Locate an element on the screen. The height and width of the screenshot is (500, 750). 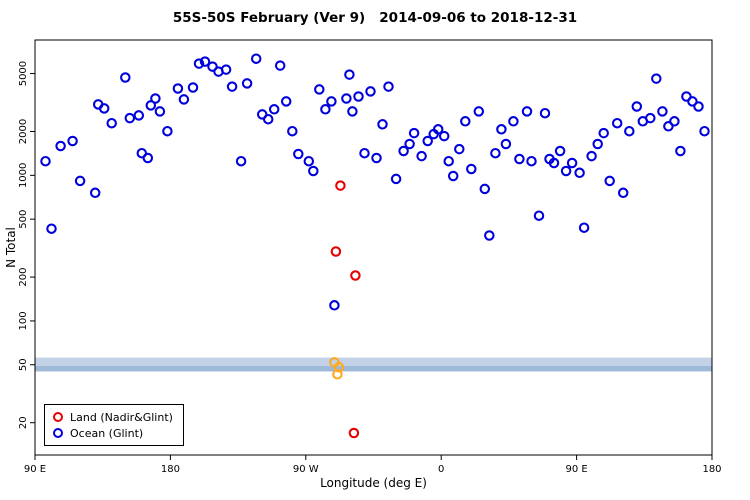
y-tick-label: 100 is located at coordinates (23, 320).